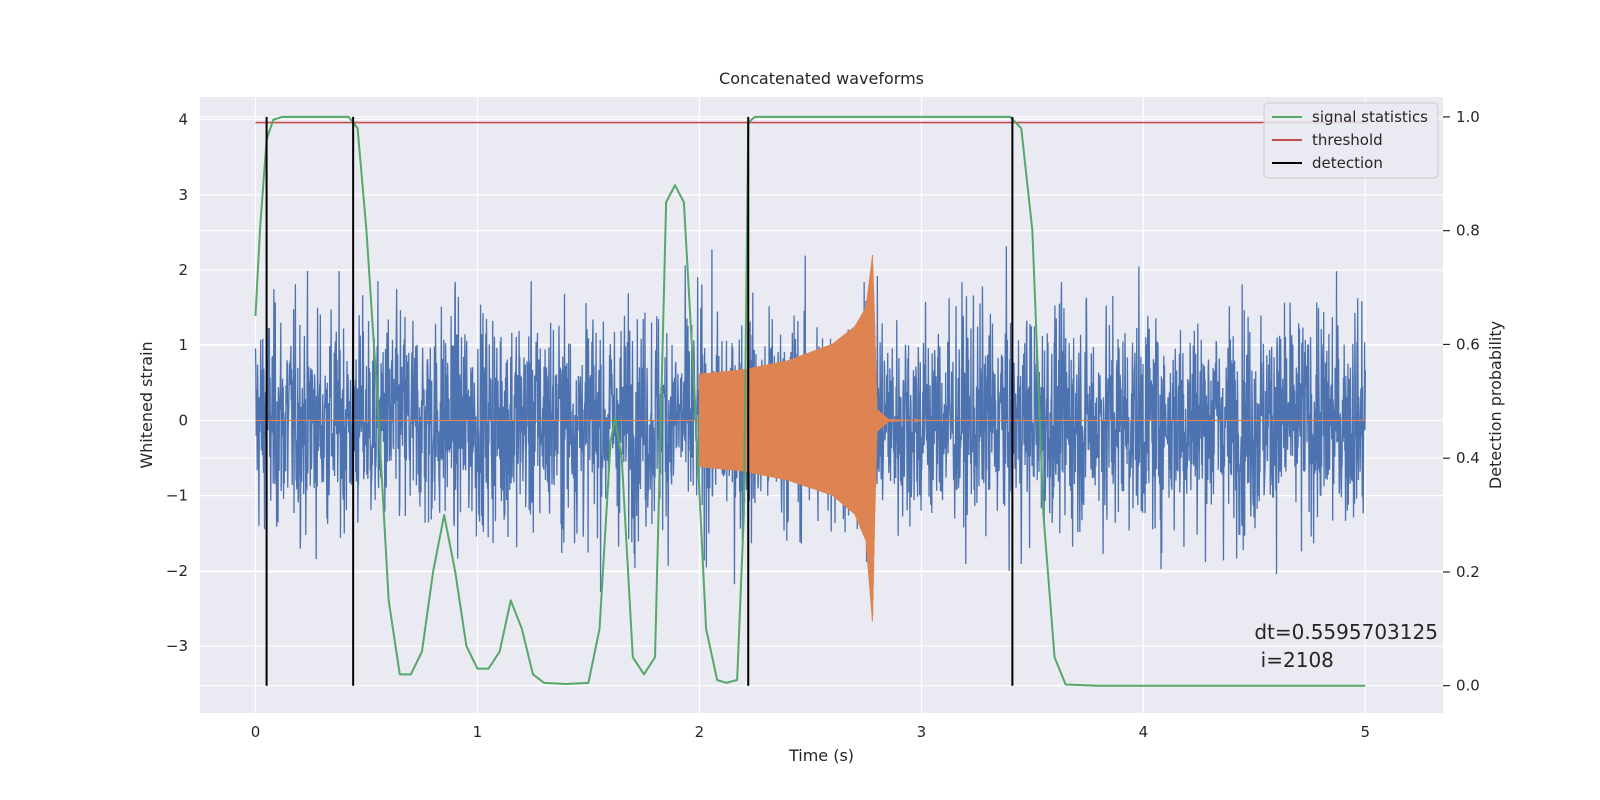 The height and width of the screenshot is (800, 1600). Describe the element at coordinates (922, 732) in the screenshot. I see `x-tick-label: 3` at that location.